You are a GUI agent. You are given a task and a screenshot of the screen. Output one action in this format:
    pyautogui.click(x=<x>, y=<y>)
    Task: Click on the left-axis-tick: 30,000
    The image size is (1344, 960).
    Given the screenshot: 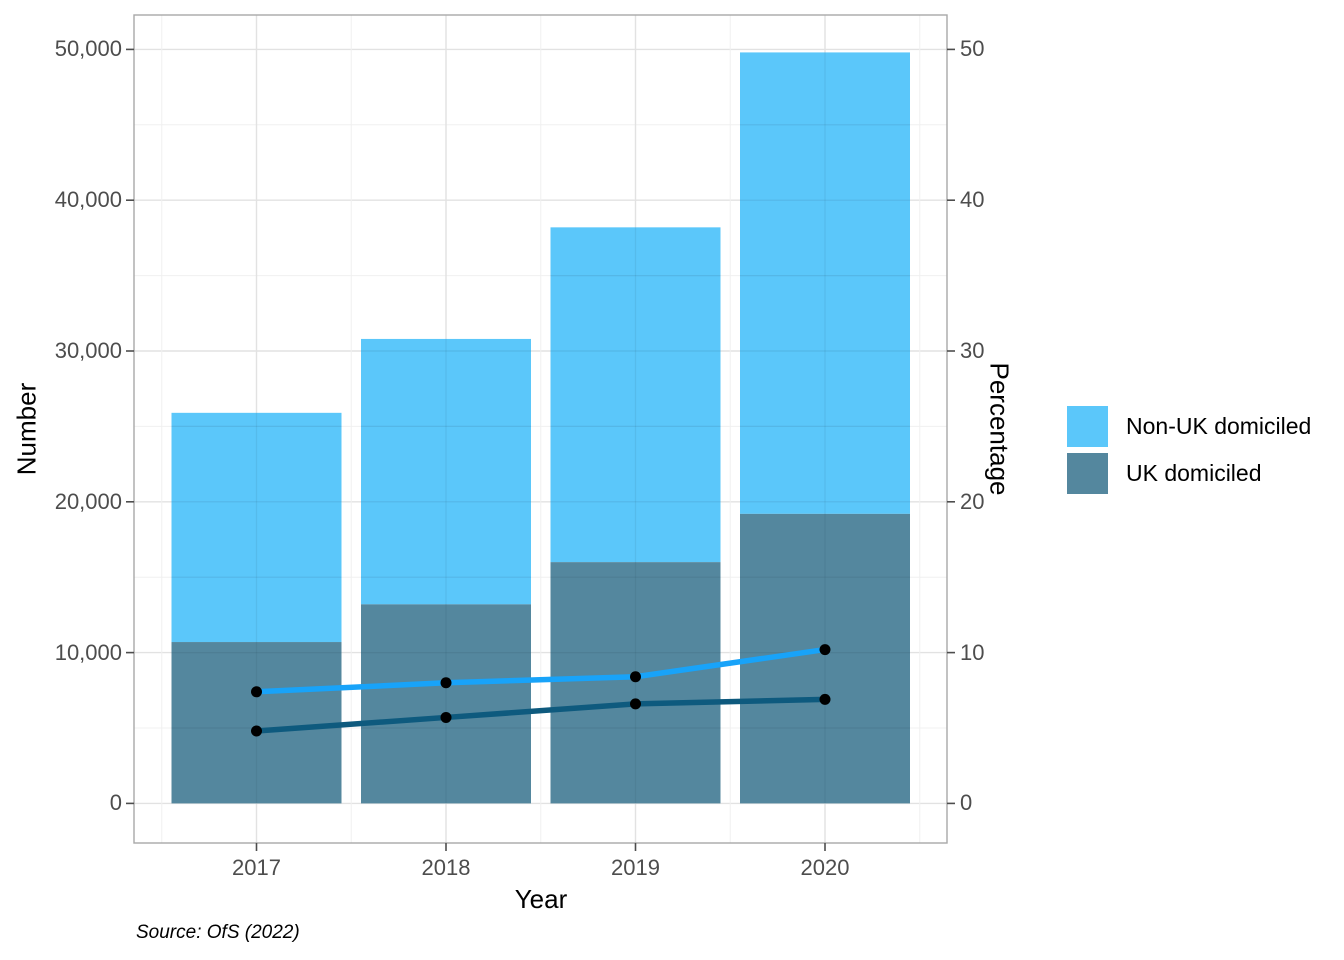 What is the action you would take?
    pyautogui.click(x=88, y=350)
    